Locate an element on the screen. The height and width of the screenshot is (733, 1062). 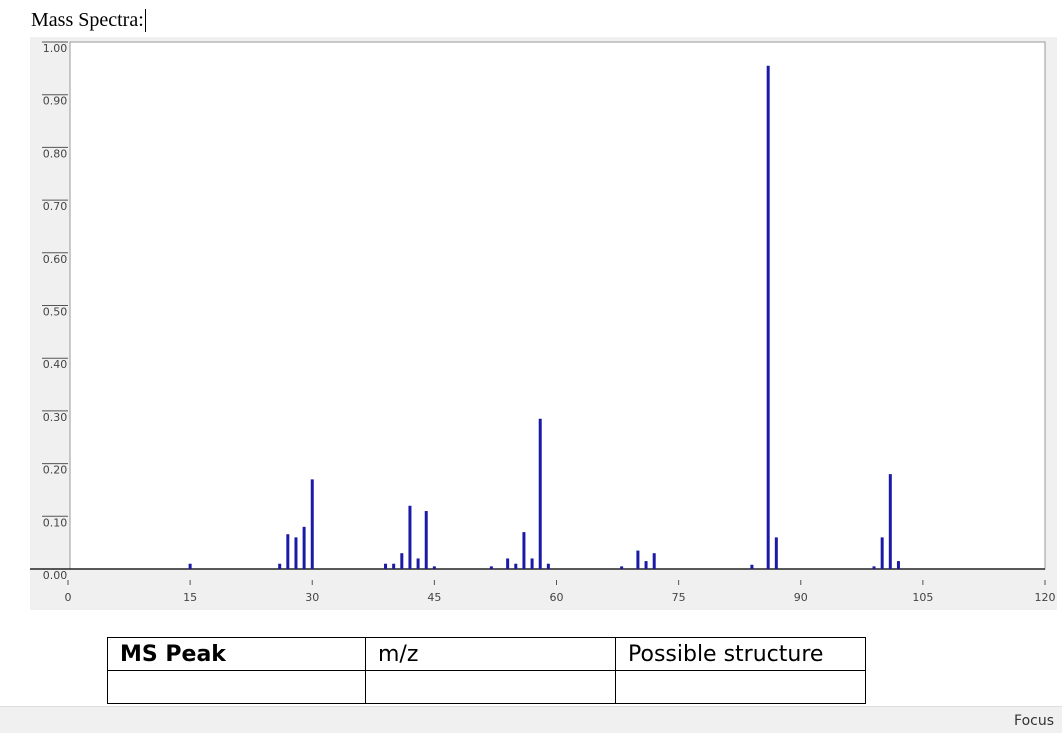
cell: MS Peak is located at coordinates (236, 654).